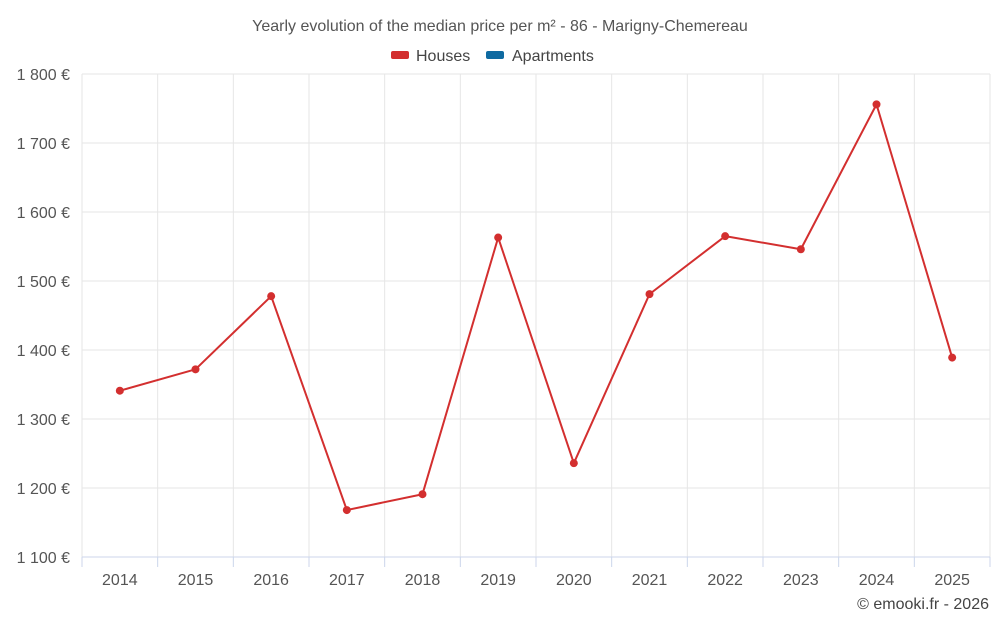  Describe the element at coordinates (43, 75) in the screenshot. I see `y-tick-label: 1 800 €` at that location.